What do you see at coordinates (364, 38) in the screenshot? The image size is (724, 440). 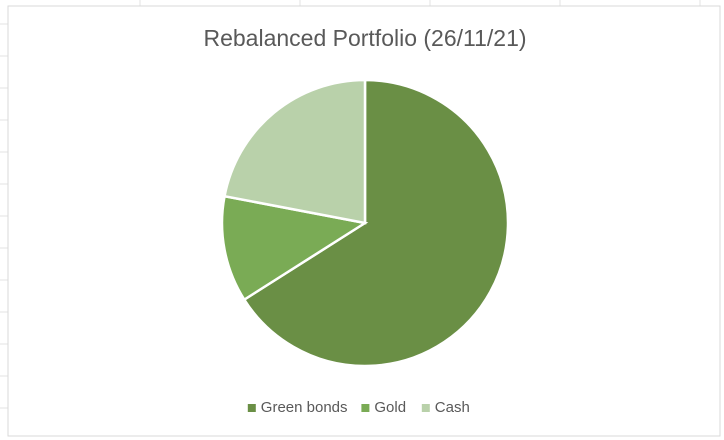 I see `chart-title: Rebalanced Portfolio (26/11/21)` at bounding box center [364, 38].